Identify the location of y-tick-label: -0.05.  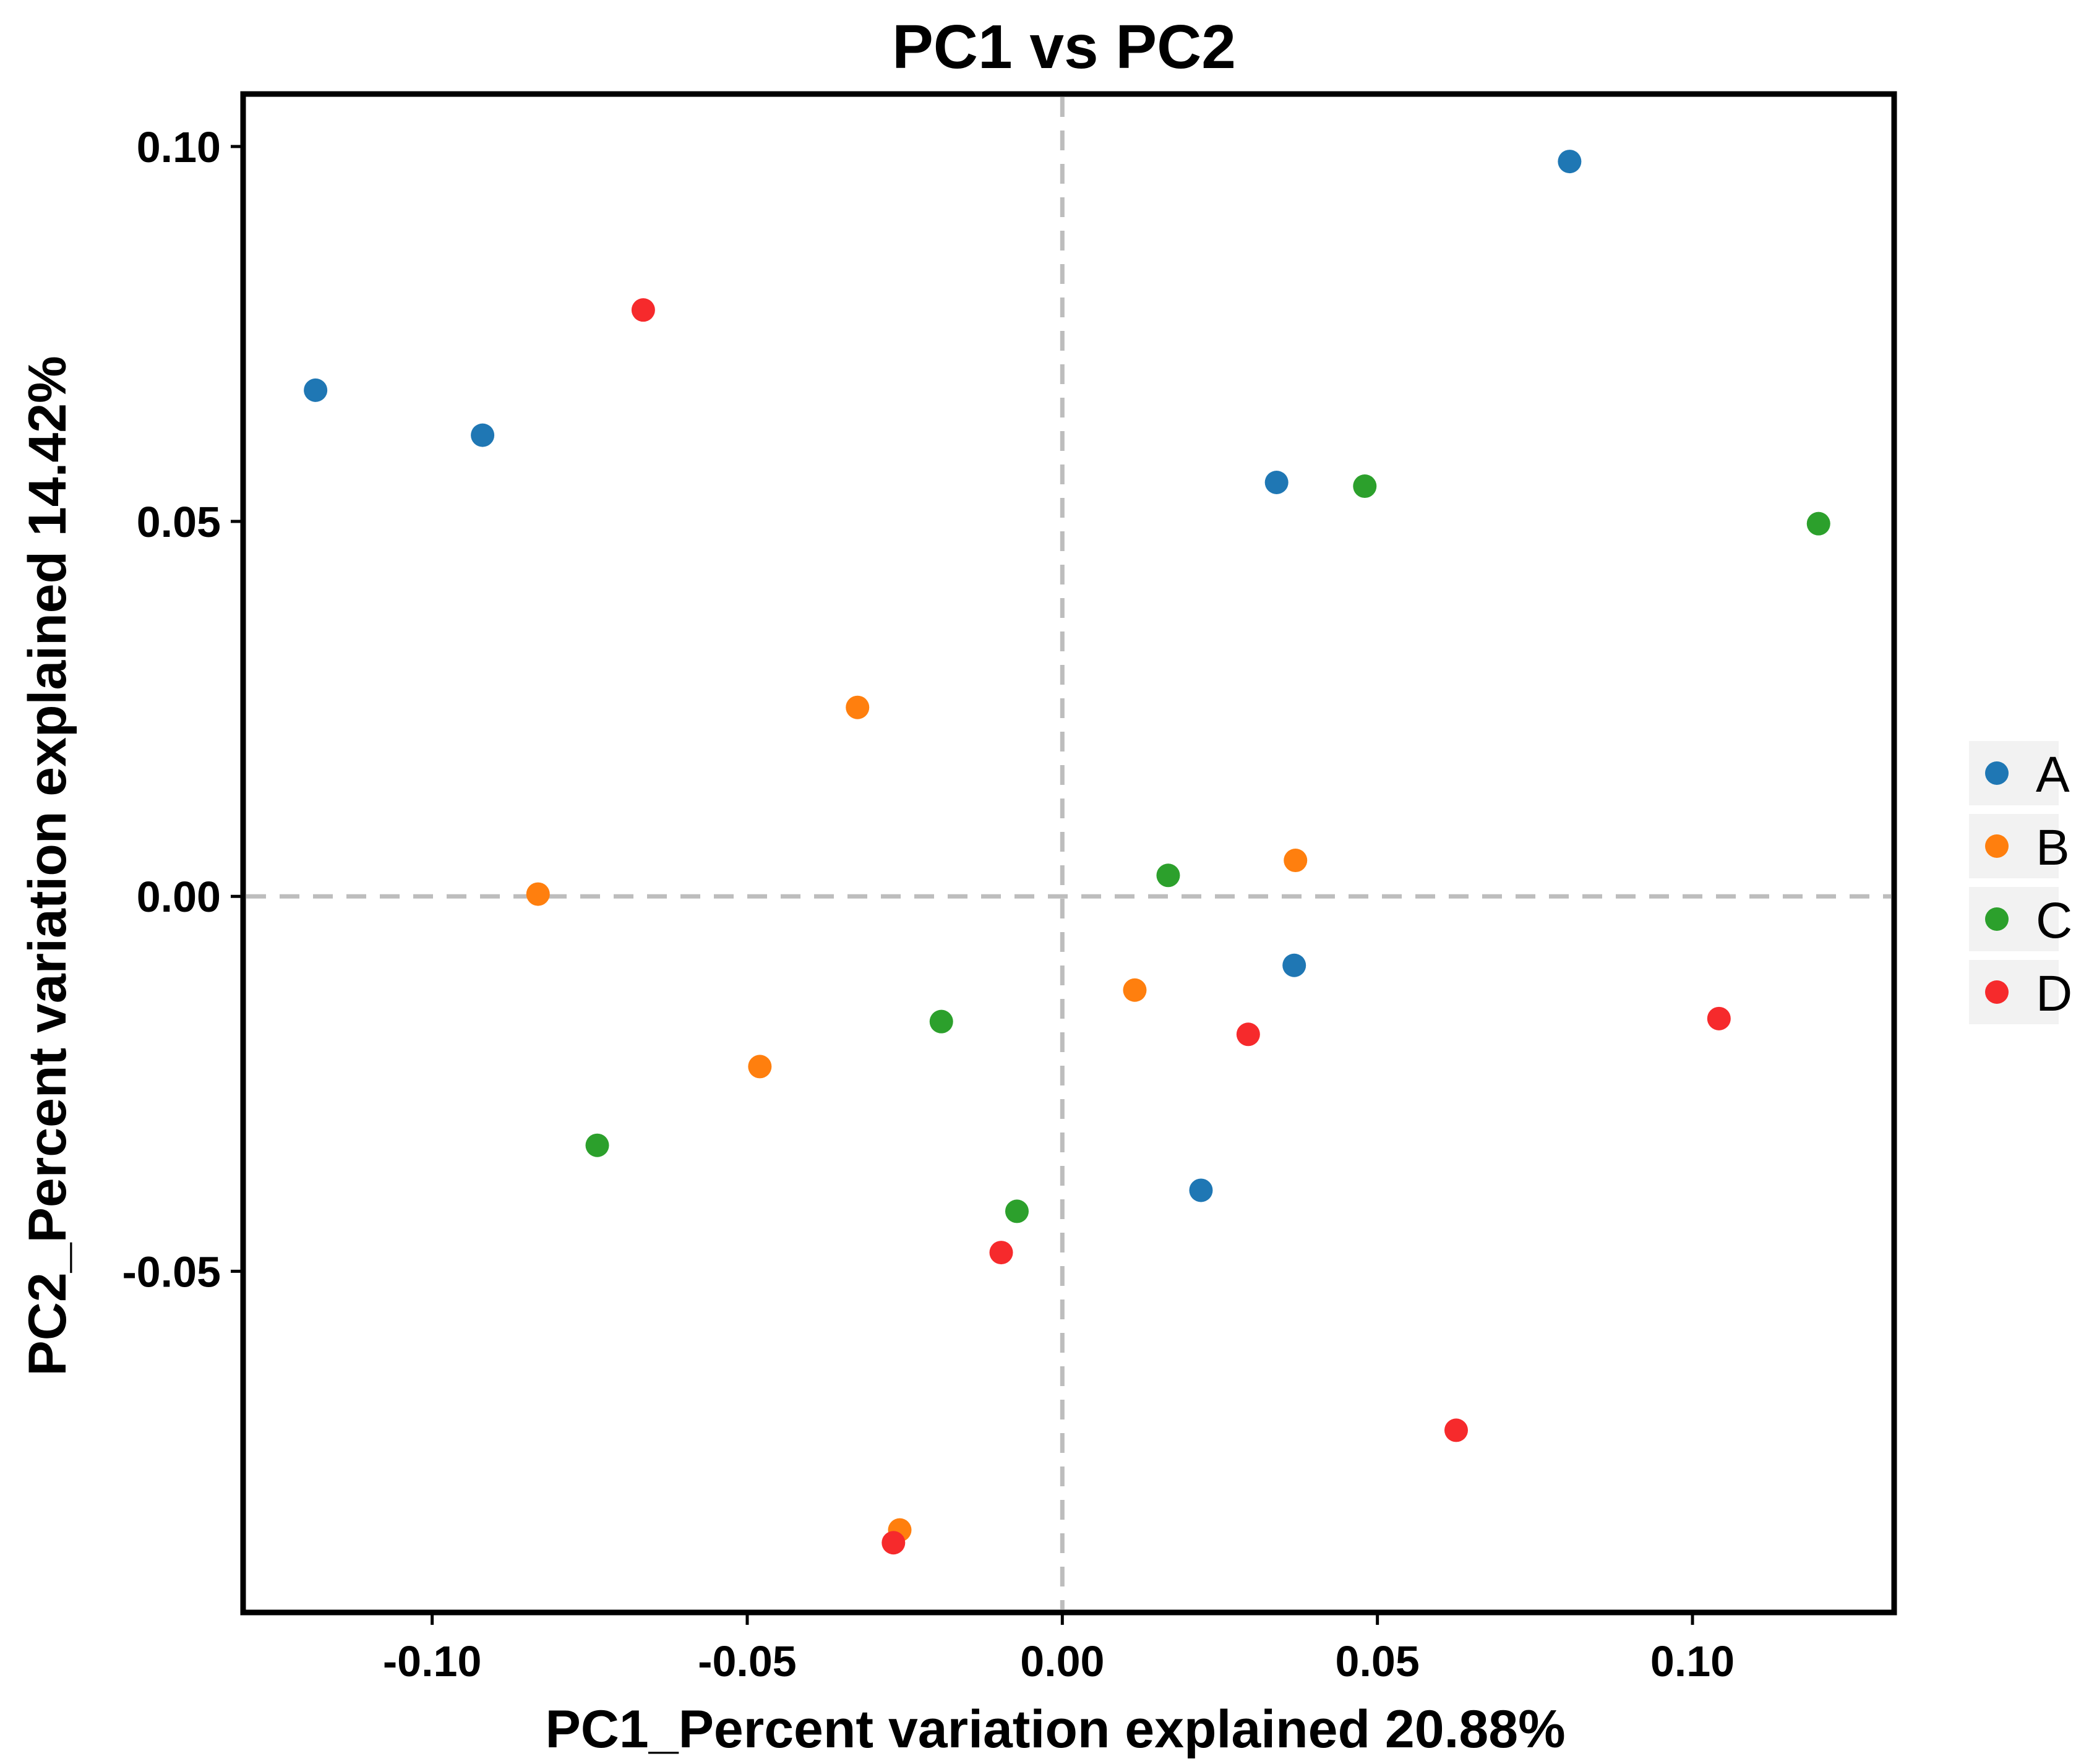
(171, 1272).